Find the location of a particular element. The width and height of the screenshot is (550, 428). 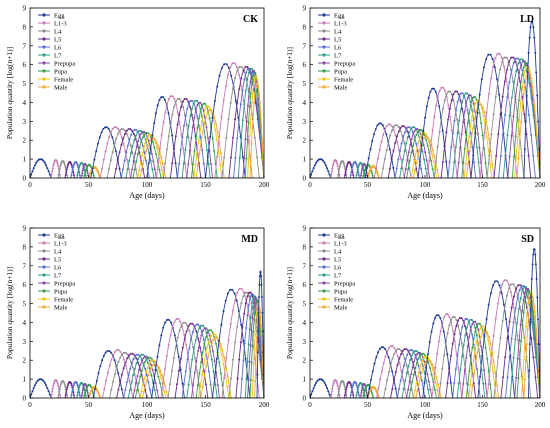

series-female-gen-2-point is located at coordinates (146, 139).